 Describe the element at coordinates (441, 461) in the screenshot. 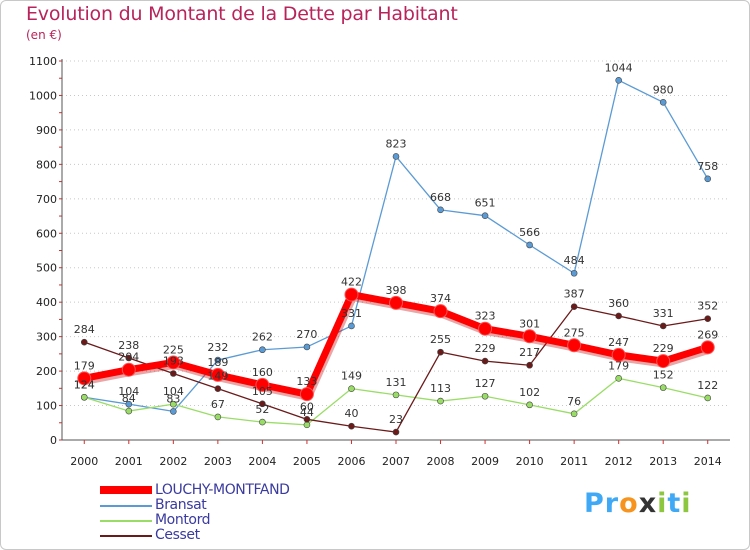

I see `x-tick-label: 2008` at that location.